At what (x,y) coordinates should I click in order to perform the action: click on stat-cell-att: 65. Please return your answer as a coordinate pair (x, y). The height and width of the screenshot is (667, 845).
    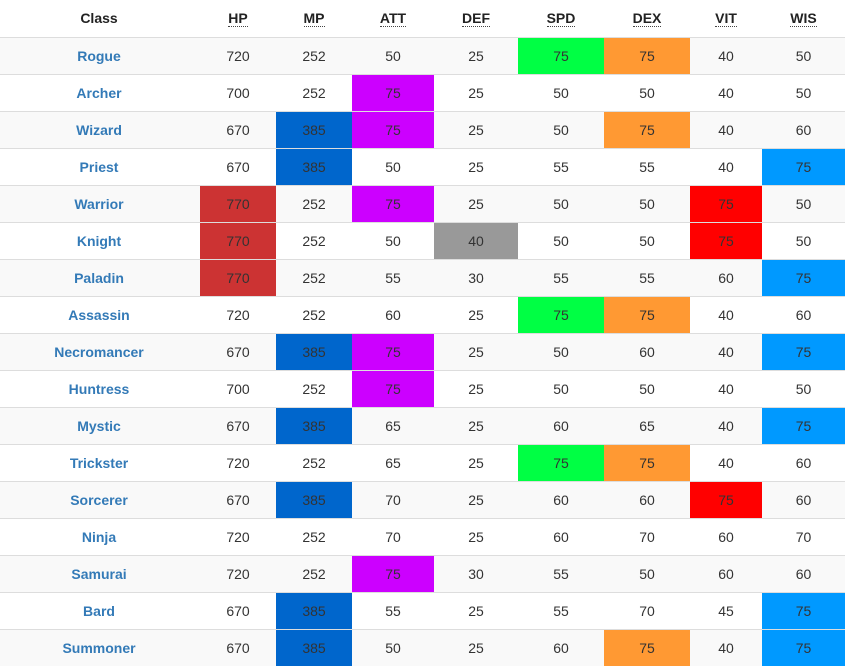
    Looking at the image, I should click on (393, 463).